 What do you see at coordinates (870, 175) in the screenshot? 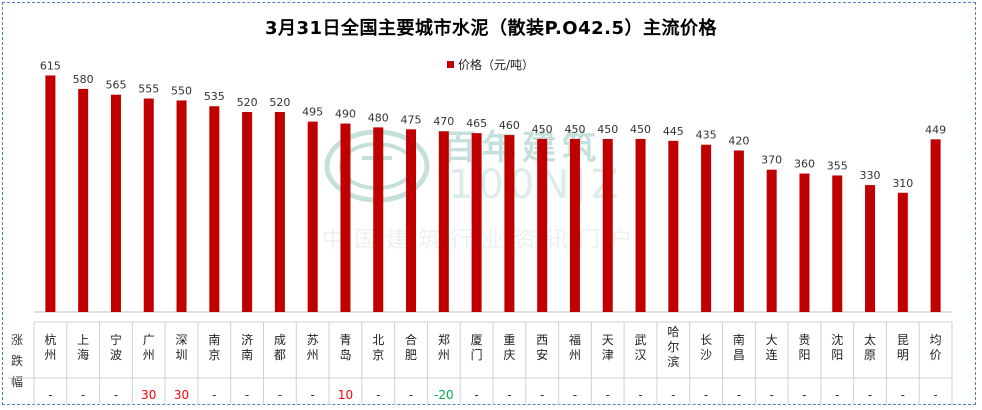
I see `data-label: 330` at bounding box center [870, 175].